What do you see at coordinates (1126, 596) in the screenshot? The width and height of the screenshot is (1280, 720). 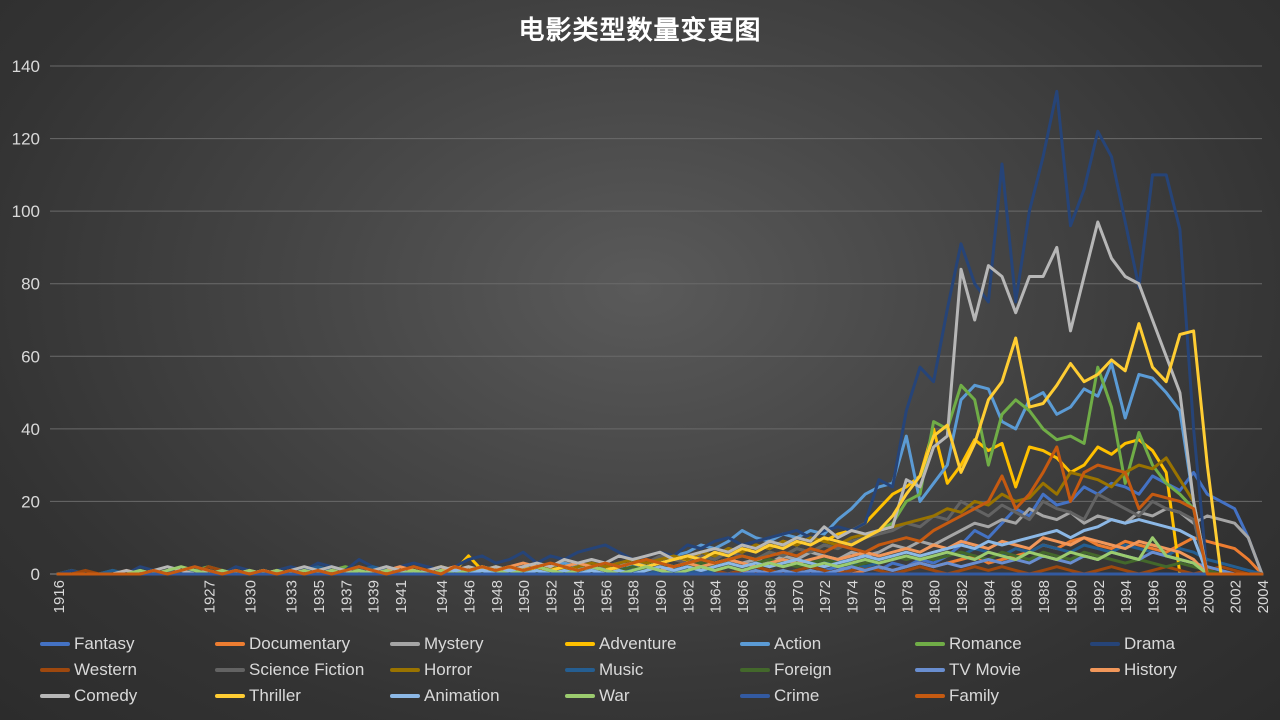 I see `x-tick-label: 1994` at bounding box center [1126, 596].